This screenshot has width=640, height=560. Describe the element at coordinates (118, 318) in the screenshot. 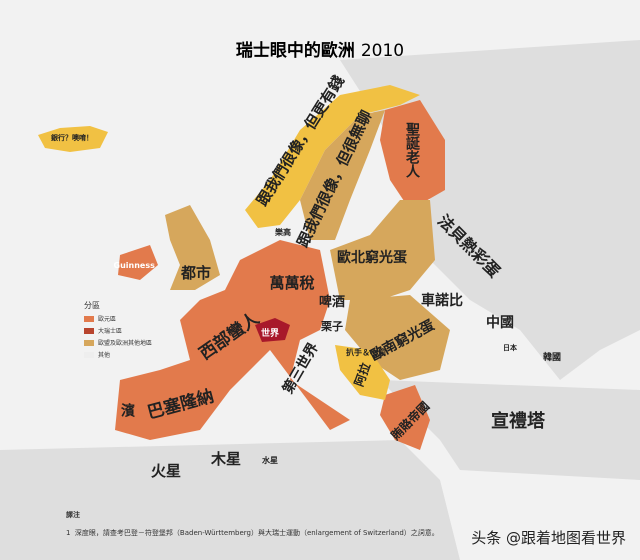

I see `legend-item: 歐元區` at that location.